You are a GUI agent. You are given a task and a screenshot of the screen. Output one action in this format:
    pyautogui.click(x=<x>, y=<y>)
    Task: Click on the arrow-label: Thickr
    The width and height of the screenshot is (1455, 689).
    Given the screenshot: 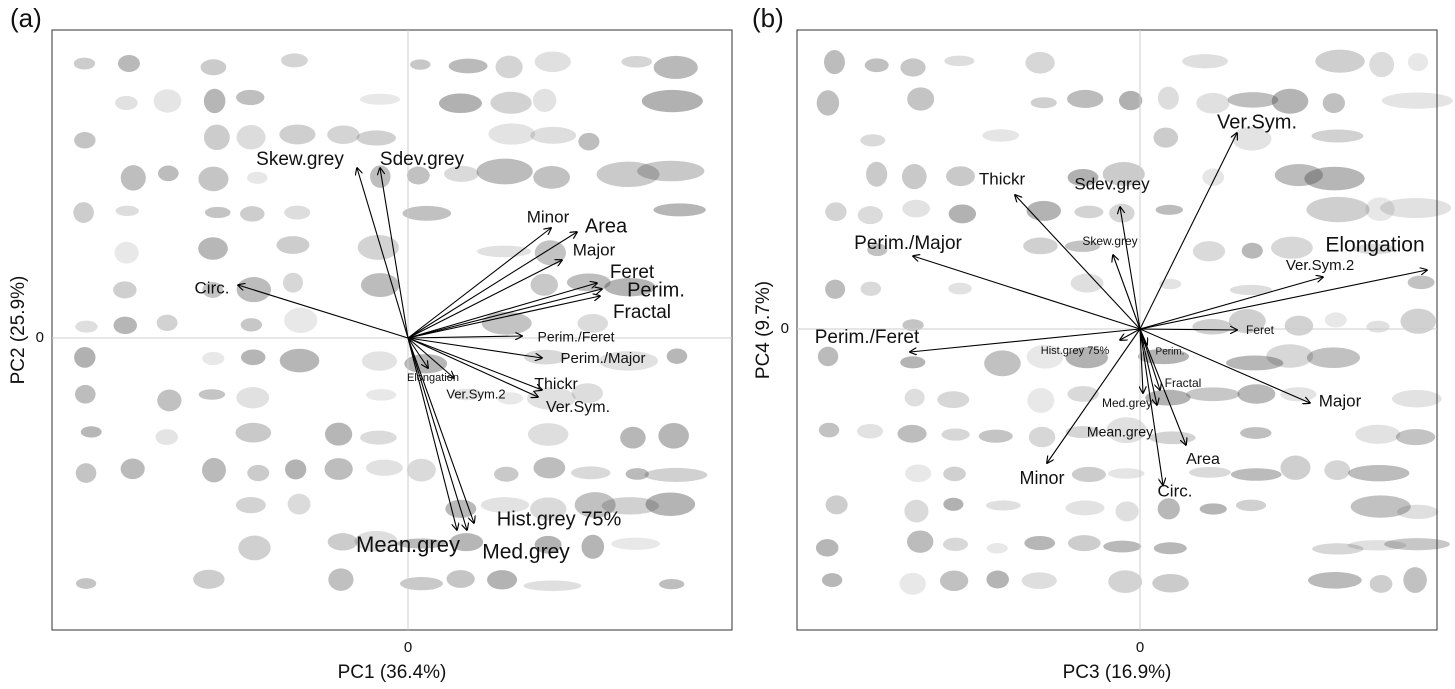 What is the action you would take?
    pyautogui.click(x=1002, y=178)
    